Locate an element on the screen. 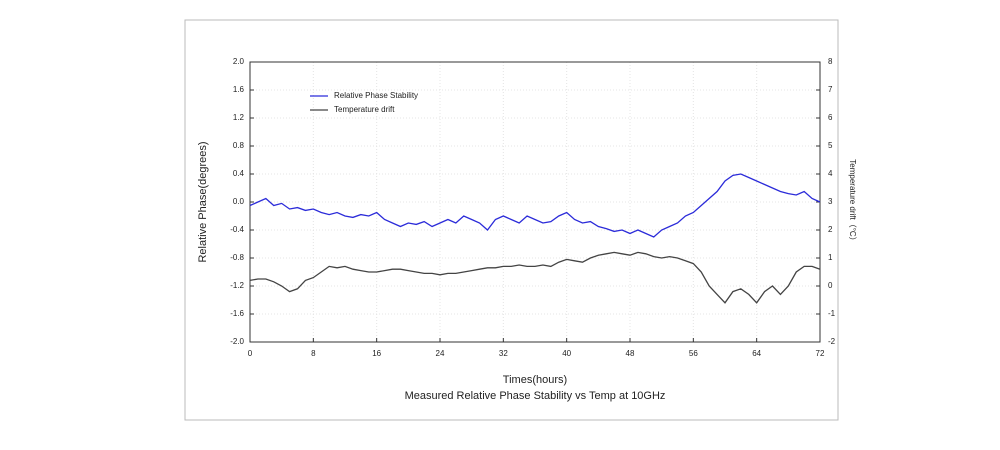 The height and width of the screenshot is (450, 1000). y2-axis-label: Temperature drift（°C） is located at coordinates (852, 201).